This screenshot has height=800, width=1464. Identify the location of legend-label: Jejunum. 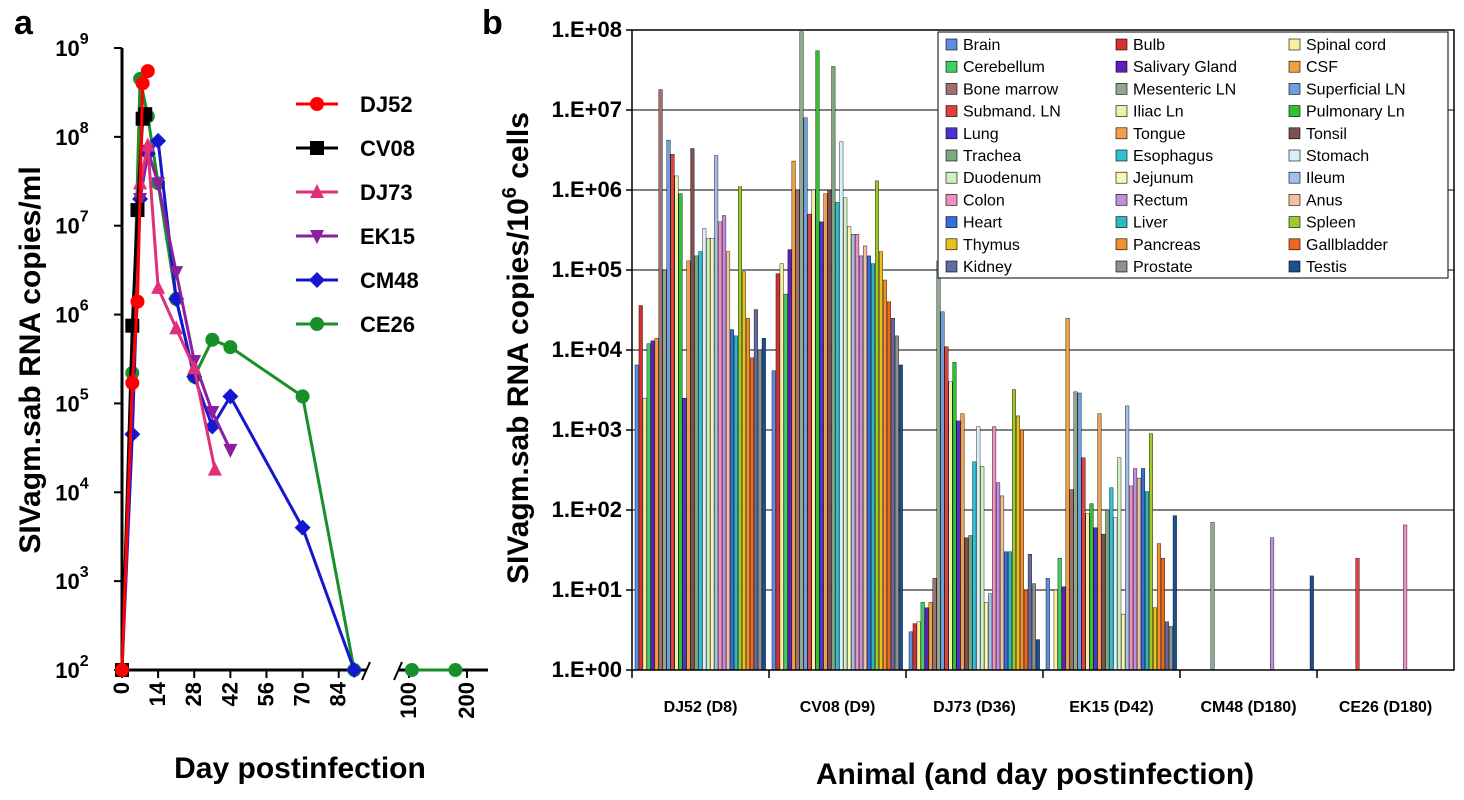
(1163, 178).